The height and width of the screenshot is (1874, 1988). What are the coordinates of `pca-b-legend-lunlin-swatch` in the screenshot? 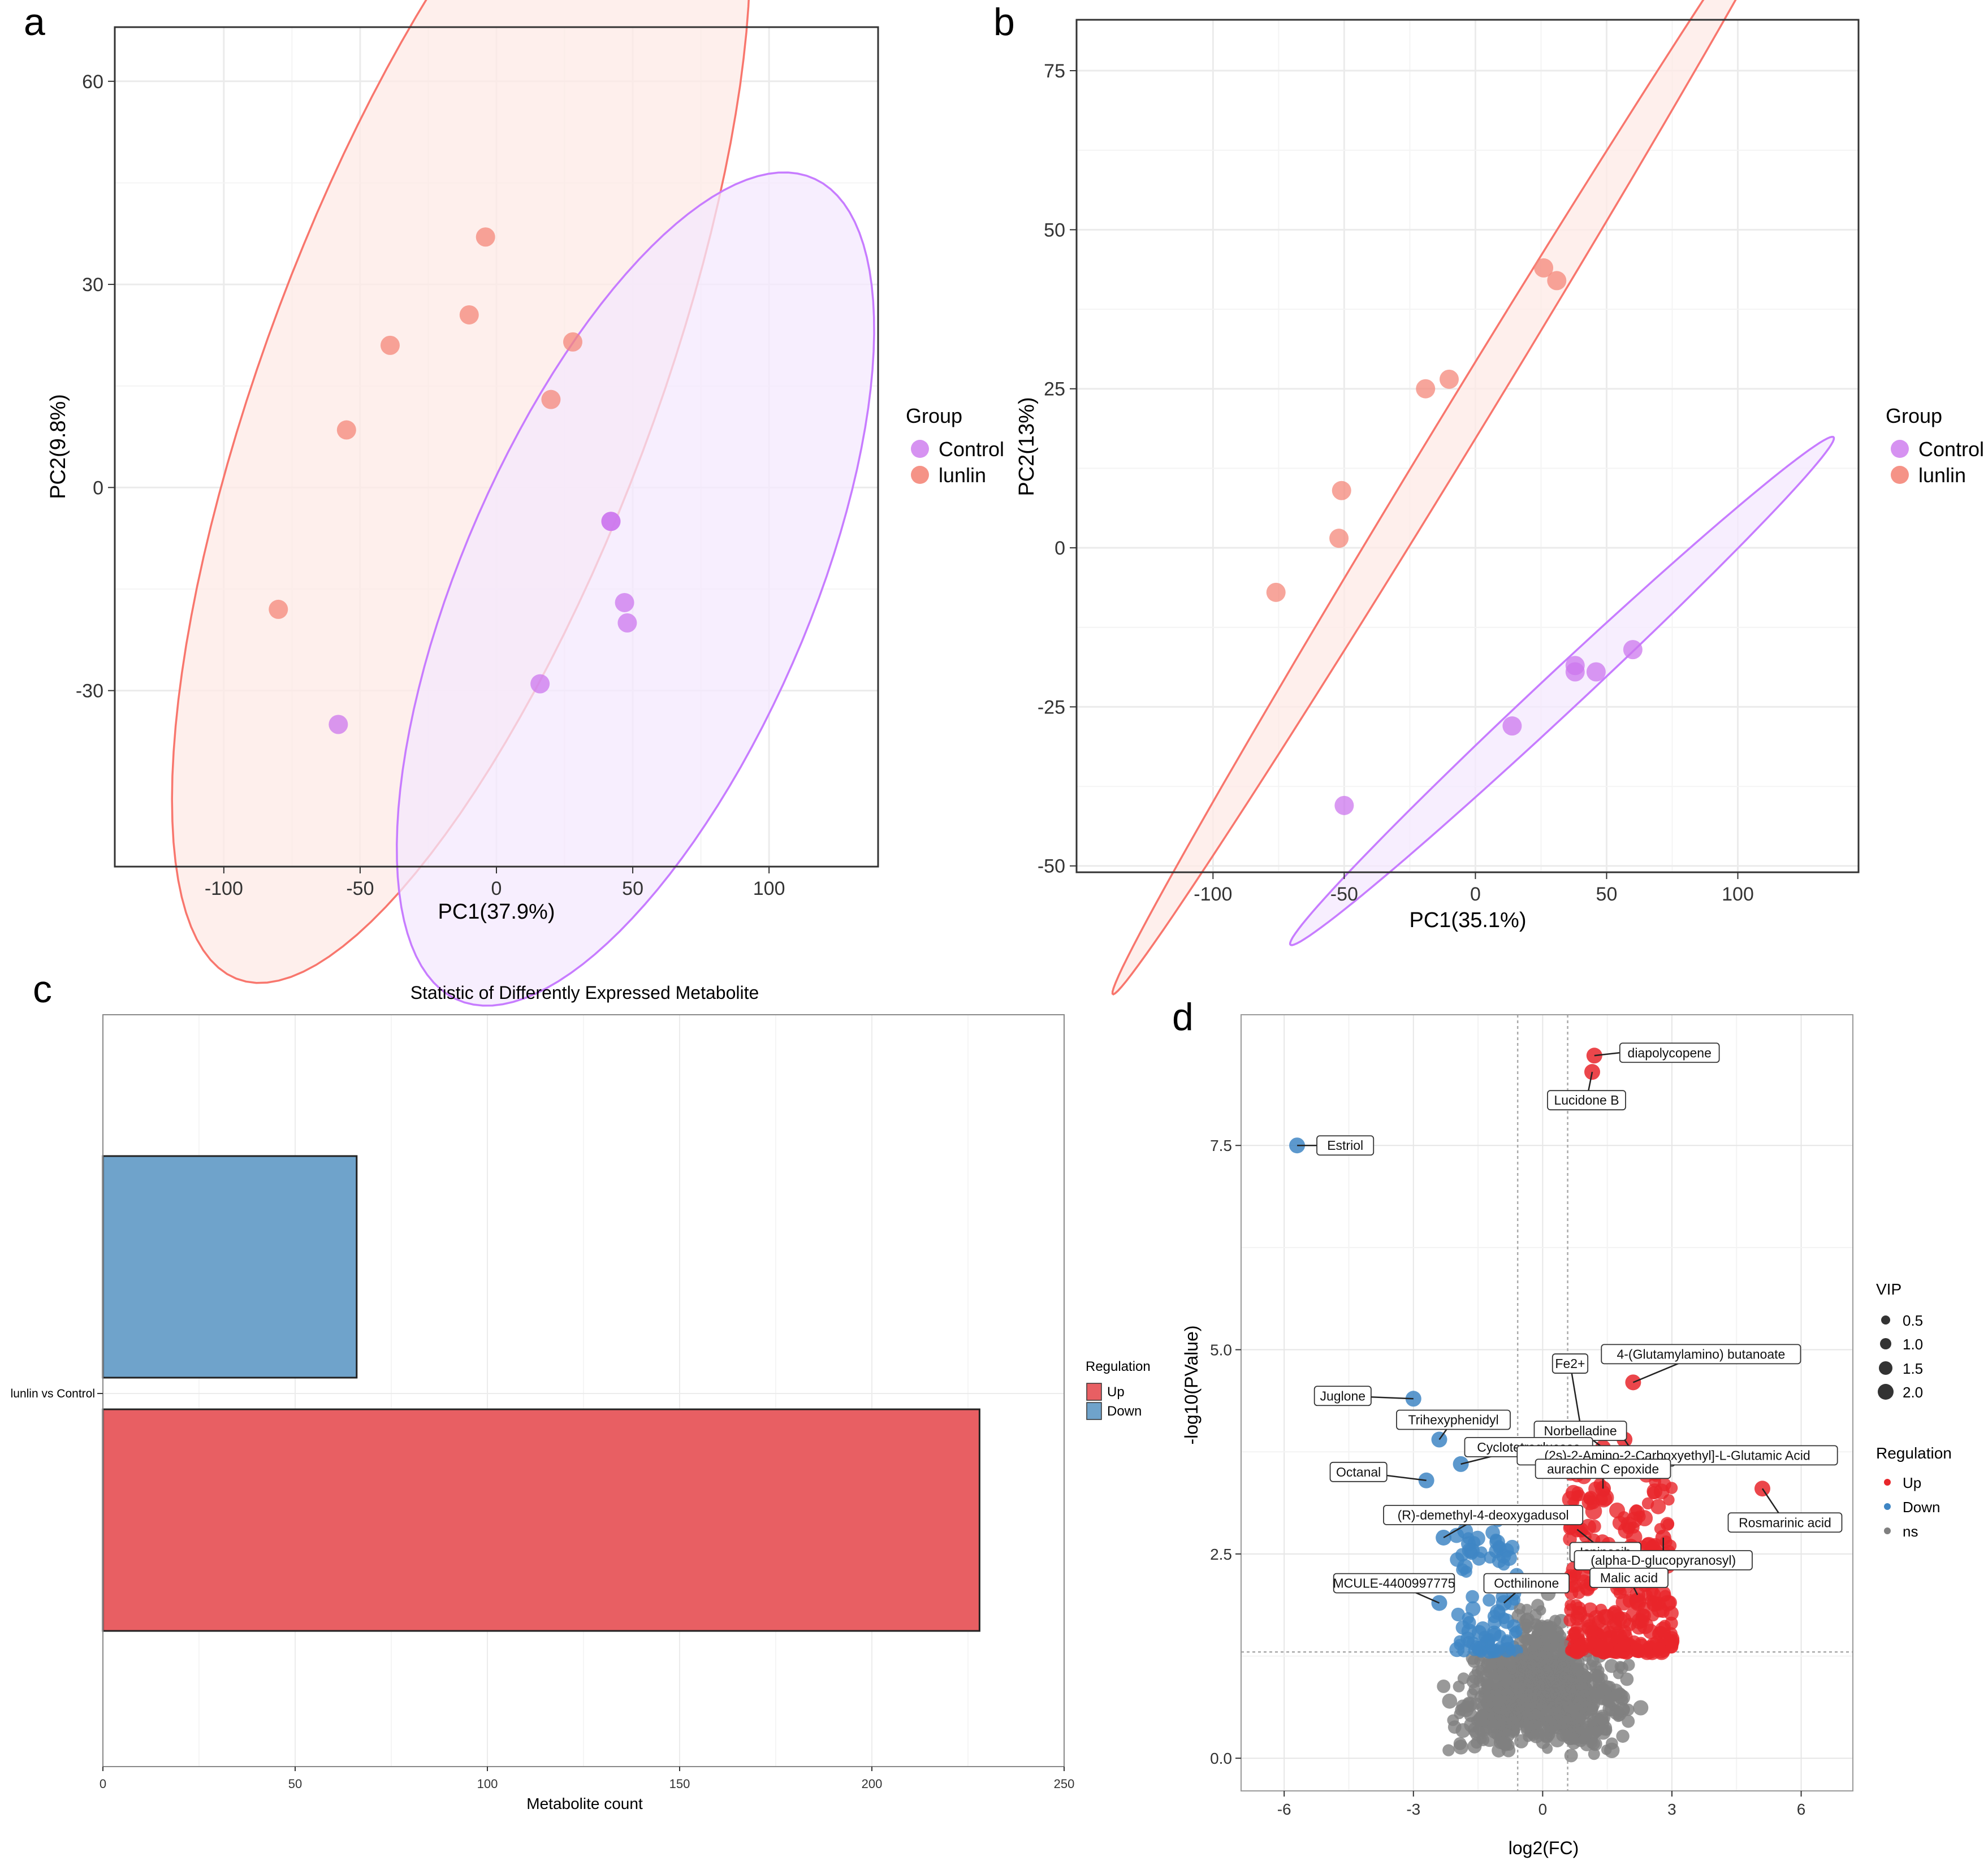 It's located at (1900, 475).